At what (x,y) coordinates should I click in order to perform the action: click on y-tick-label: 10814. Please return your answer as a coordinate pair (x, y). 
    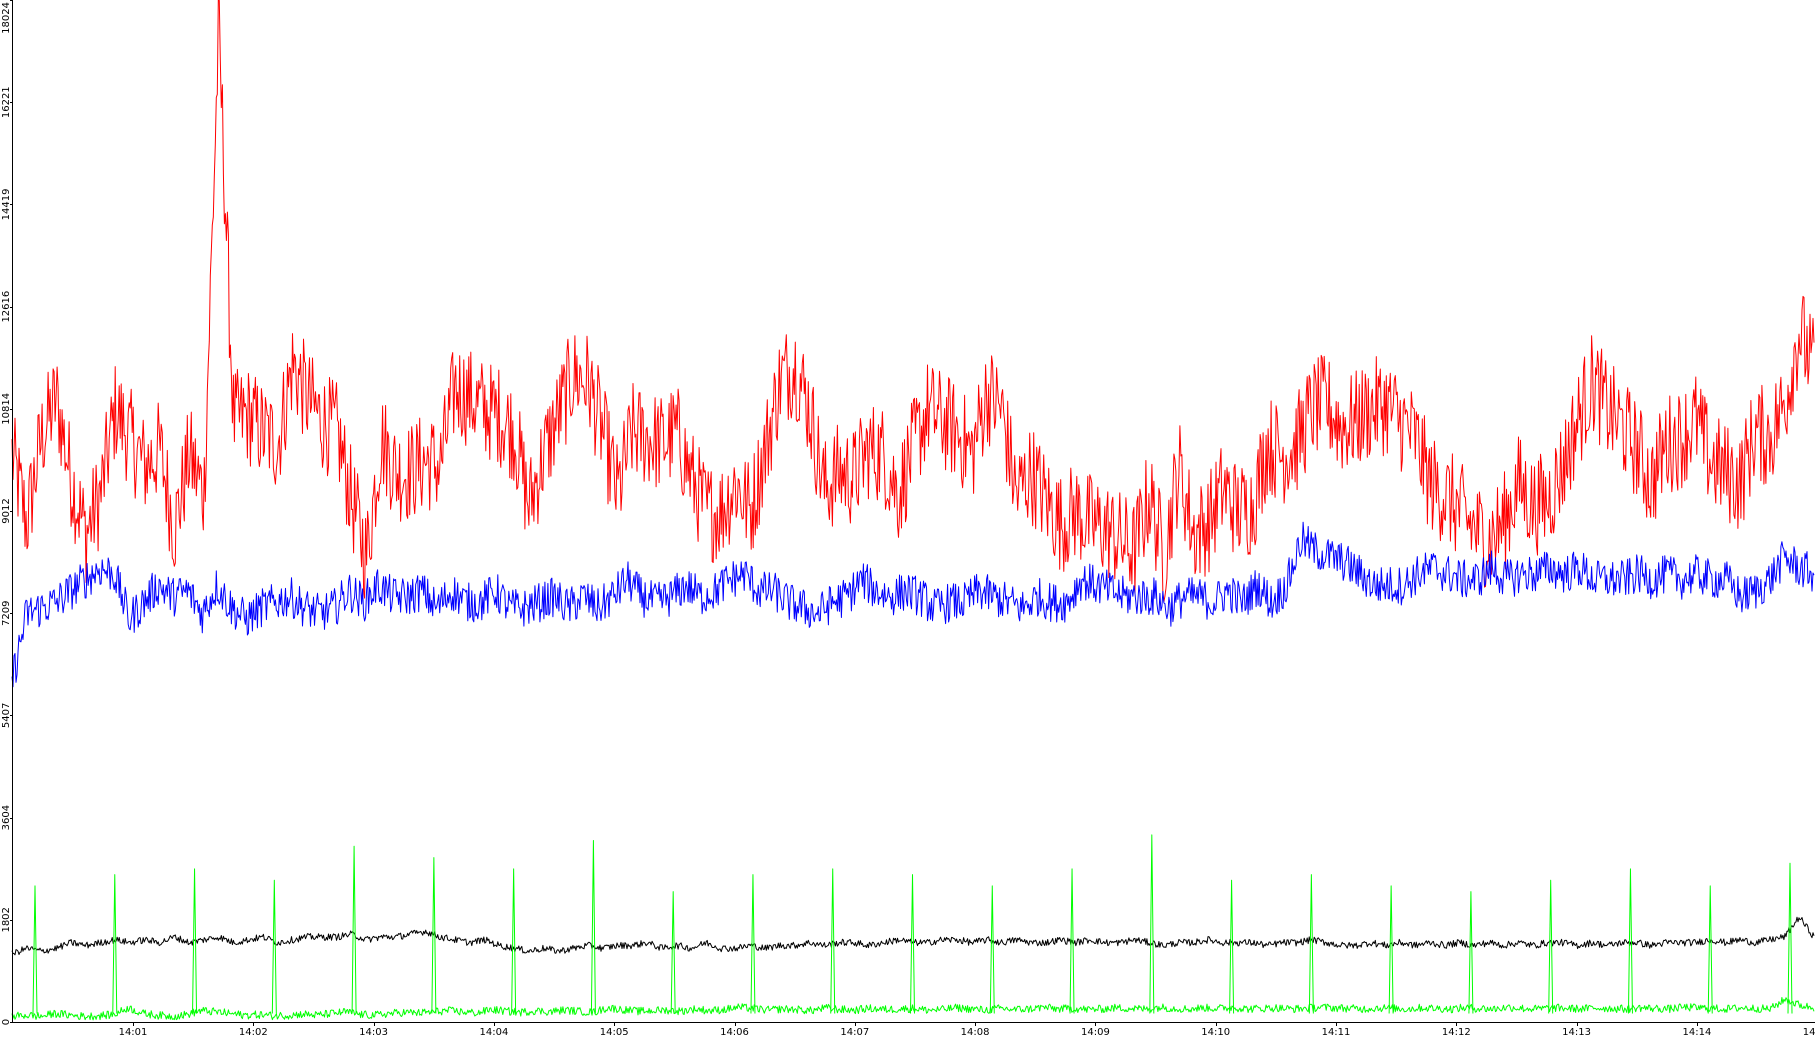
    Looking at the image, I should click on (6, 409).